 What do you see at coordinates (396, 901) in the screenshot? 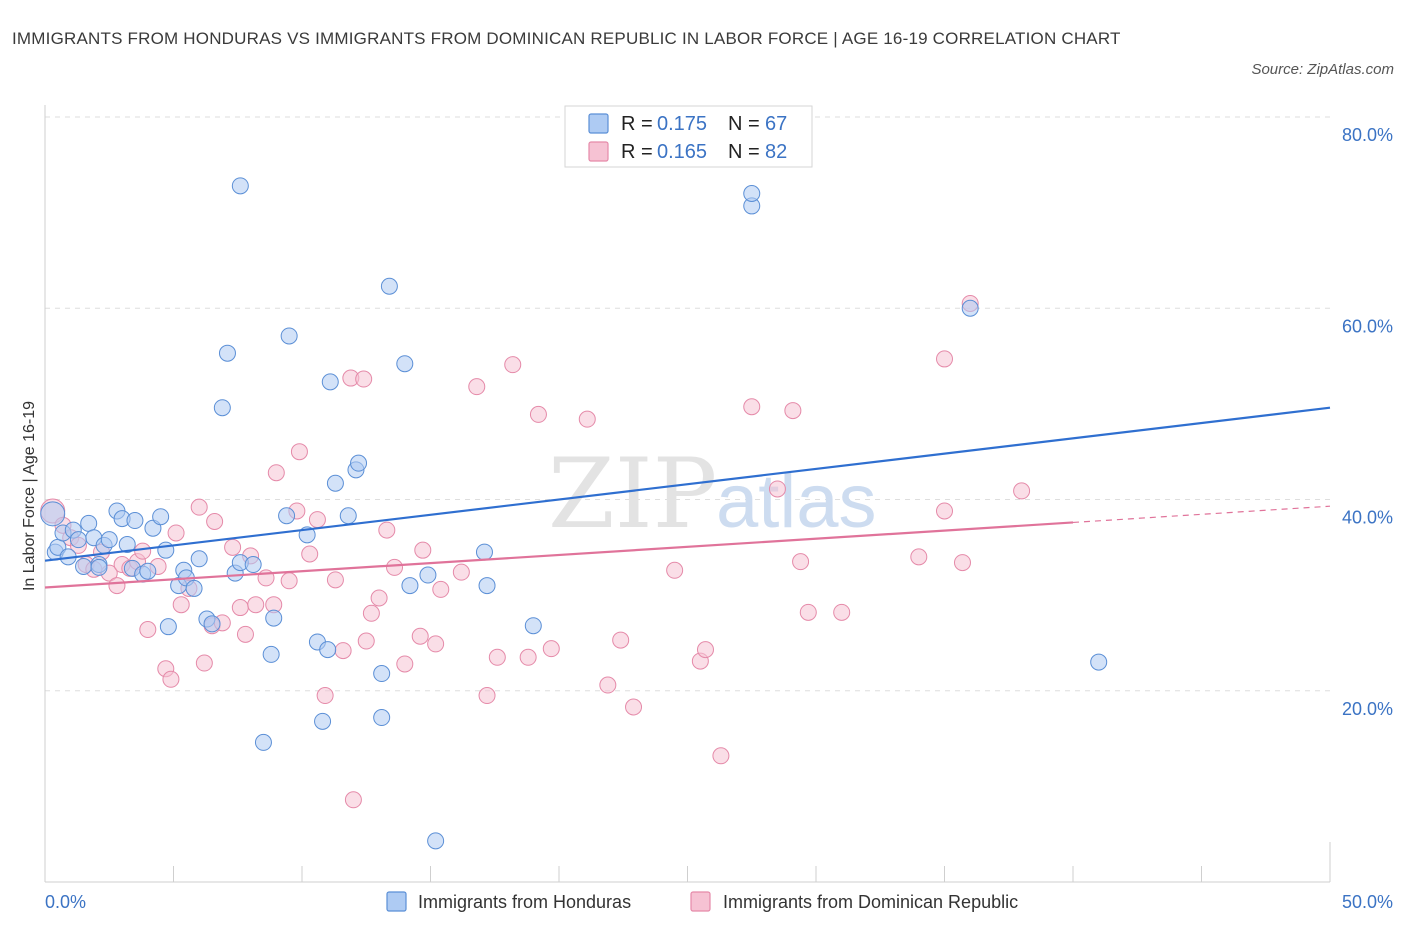
I see `legend-honduras-swatch` at bounding box center [396, 901].